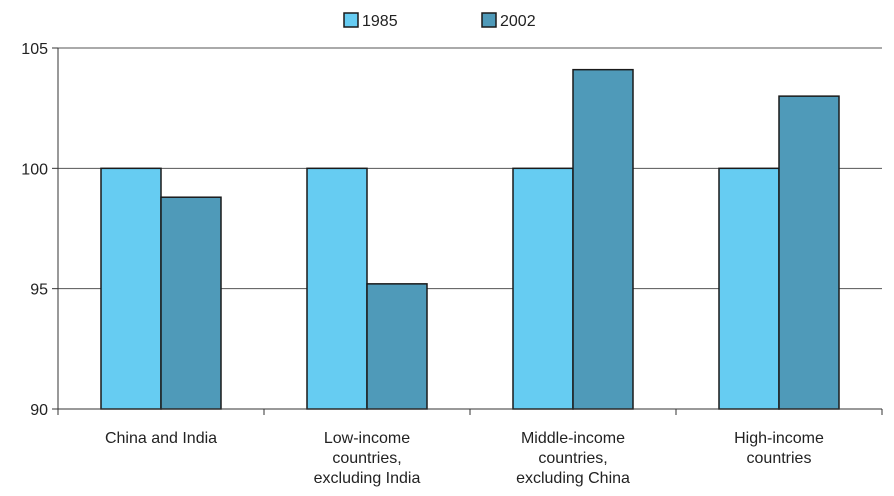 Image resolution: width=894 pixels, height=496 pixels. What do you see at coordinates (518, 21) in the screenshot?
I see `legend-label: 2002` at bounding box center [518, 21].